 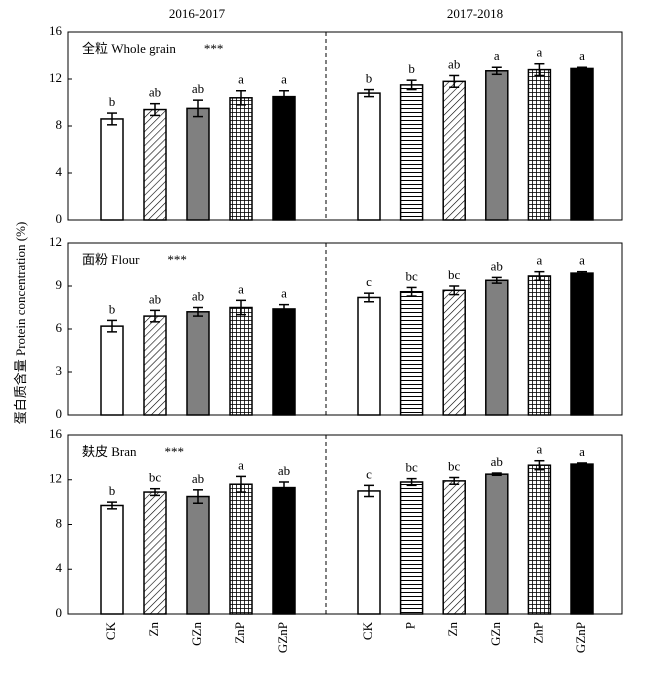 I want to click on y-axis-label: 蛋白质含量 Protein concentration (%), so click(x=20, y=323).